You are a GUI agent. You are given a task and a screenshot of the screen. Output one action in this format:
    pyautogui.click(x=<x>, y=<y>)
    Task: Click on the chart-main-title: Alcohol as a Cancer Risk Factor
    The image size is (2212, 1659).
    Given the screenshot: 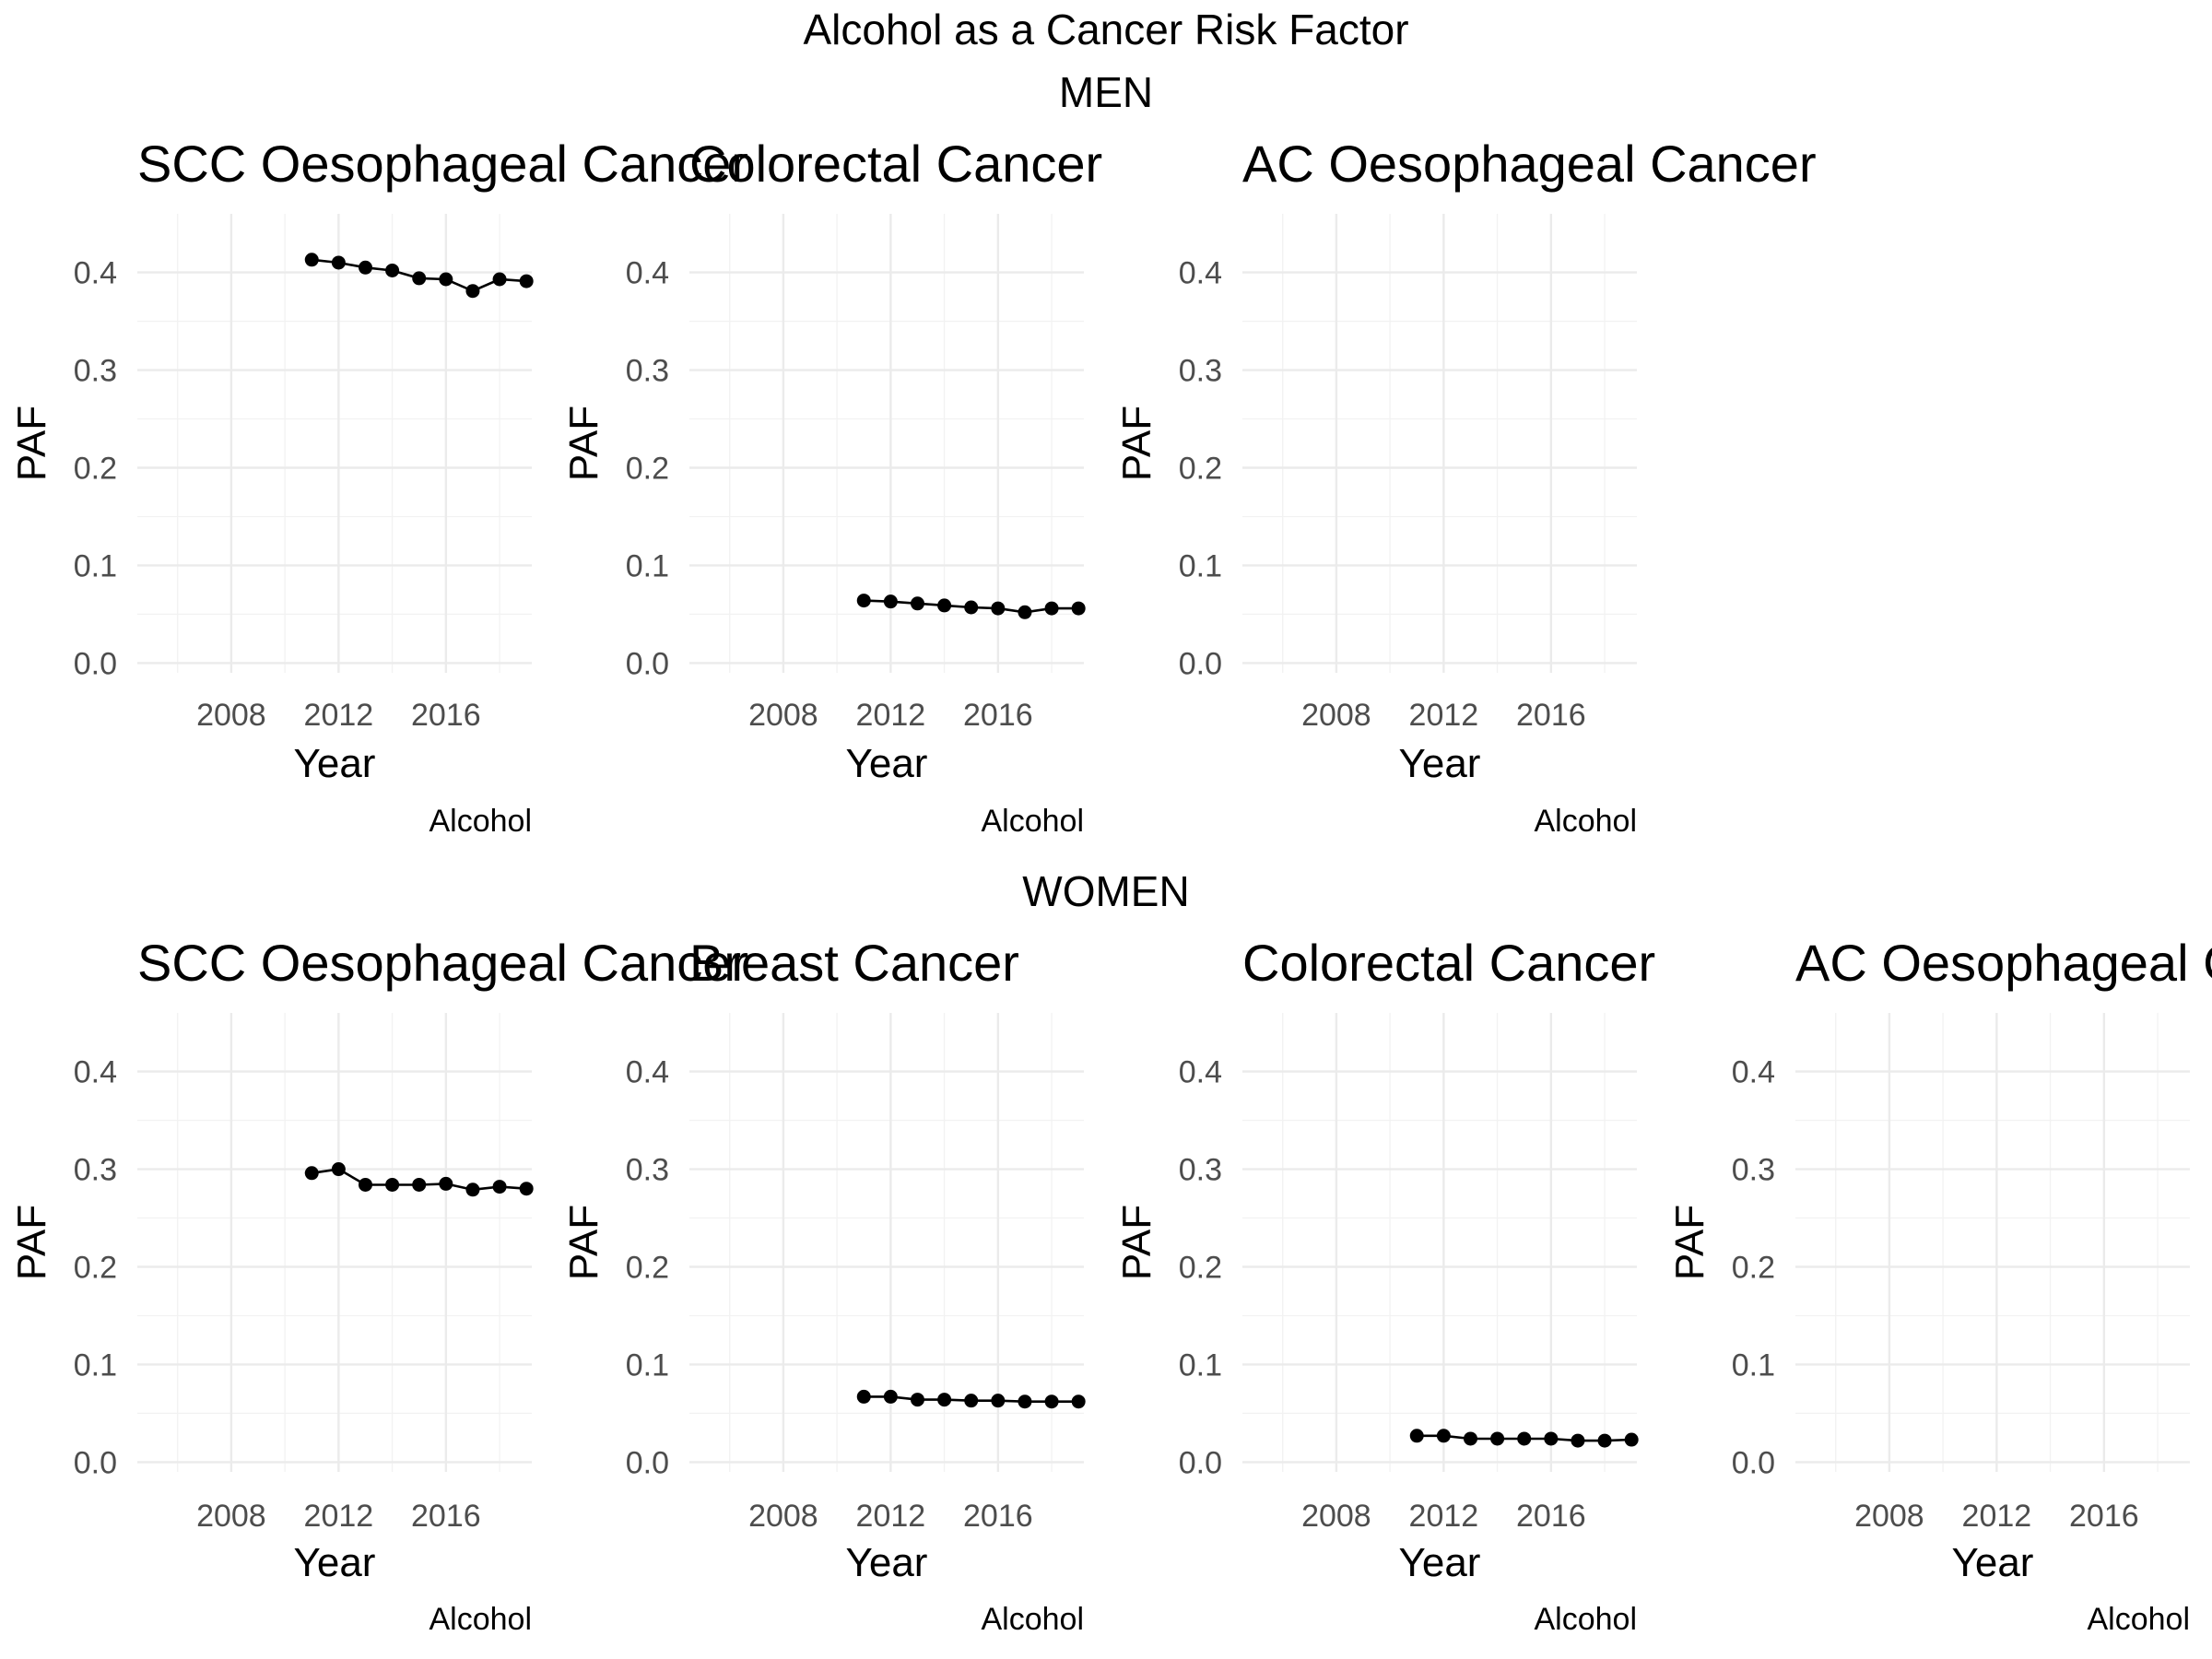 What is the action you would take?
    pyautogui.click(x=1105, y=29)
    